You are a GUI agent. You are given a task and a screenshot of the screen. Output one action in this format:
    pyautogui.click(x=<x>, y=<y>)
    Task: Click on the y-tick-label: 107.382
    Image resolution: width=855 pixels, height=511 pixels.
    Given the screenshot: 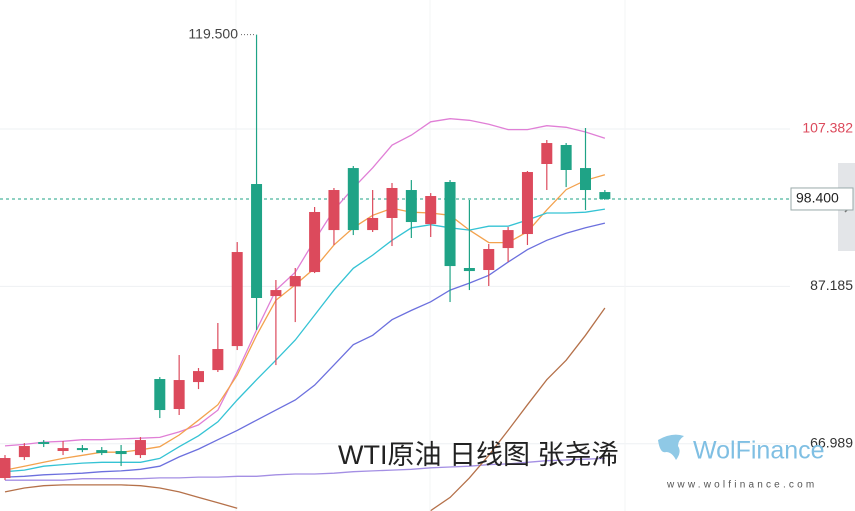 What is the action you would take?
    pyautogui.click(x=827, y=128)
    